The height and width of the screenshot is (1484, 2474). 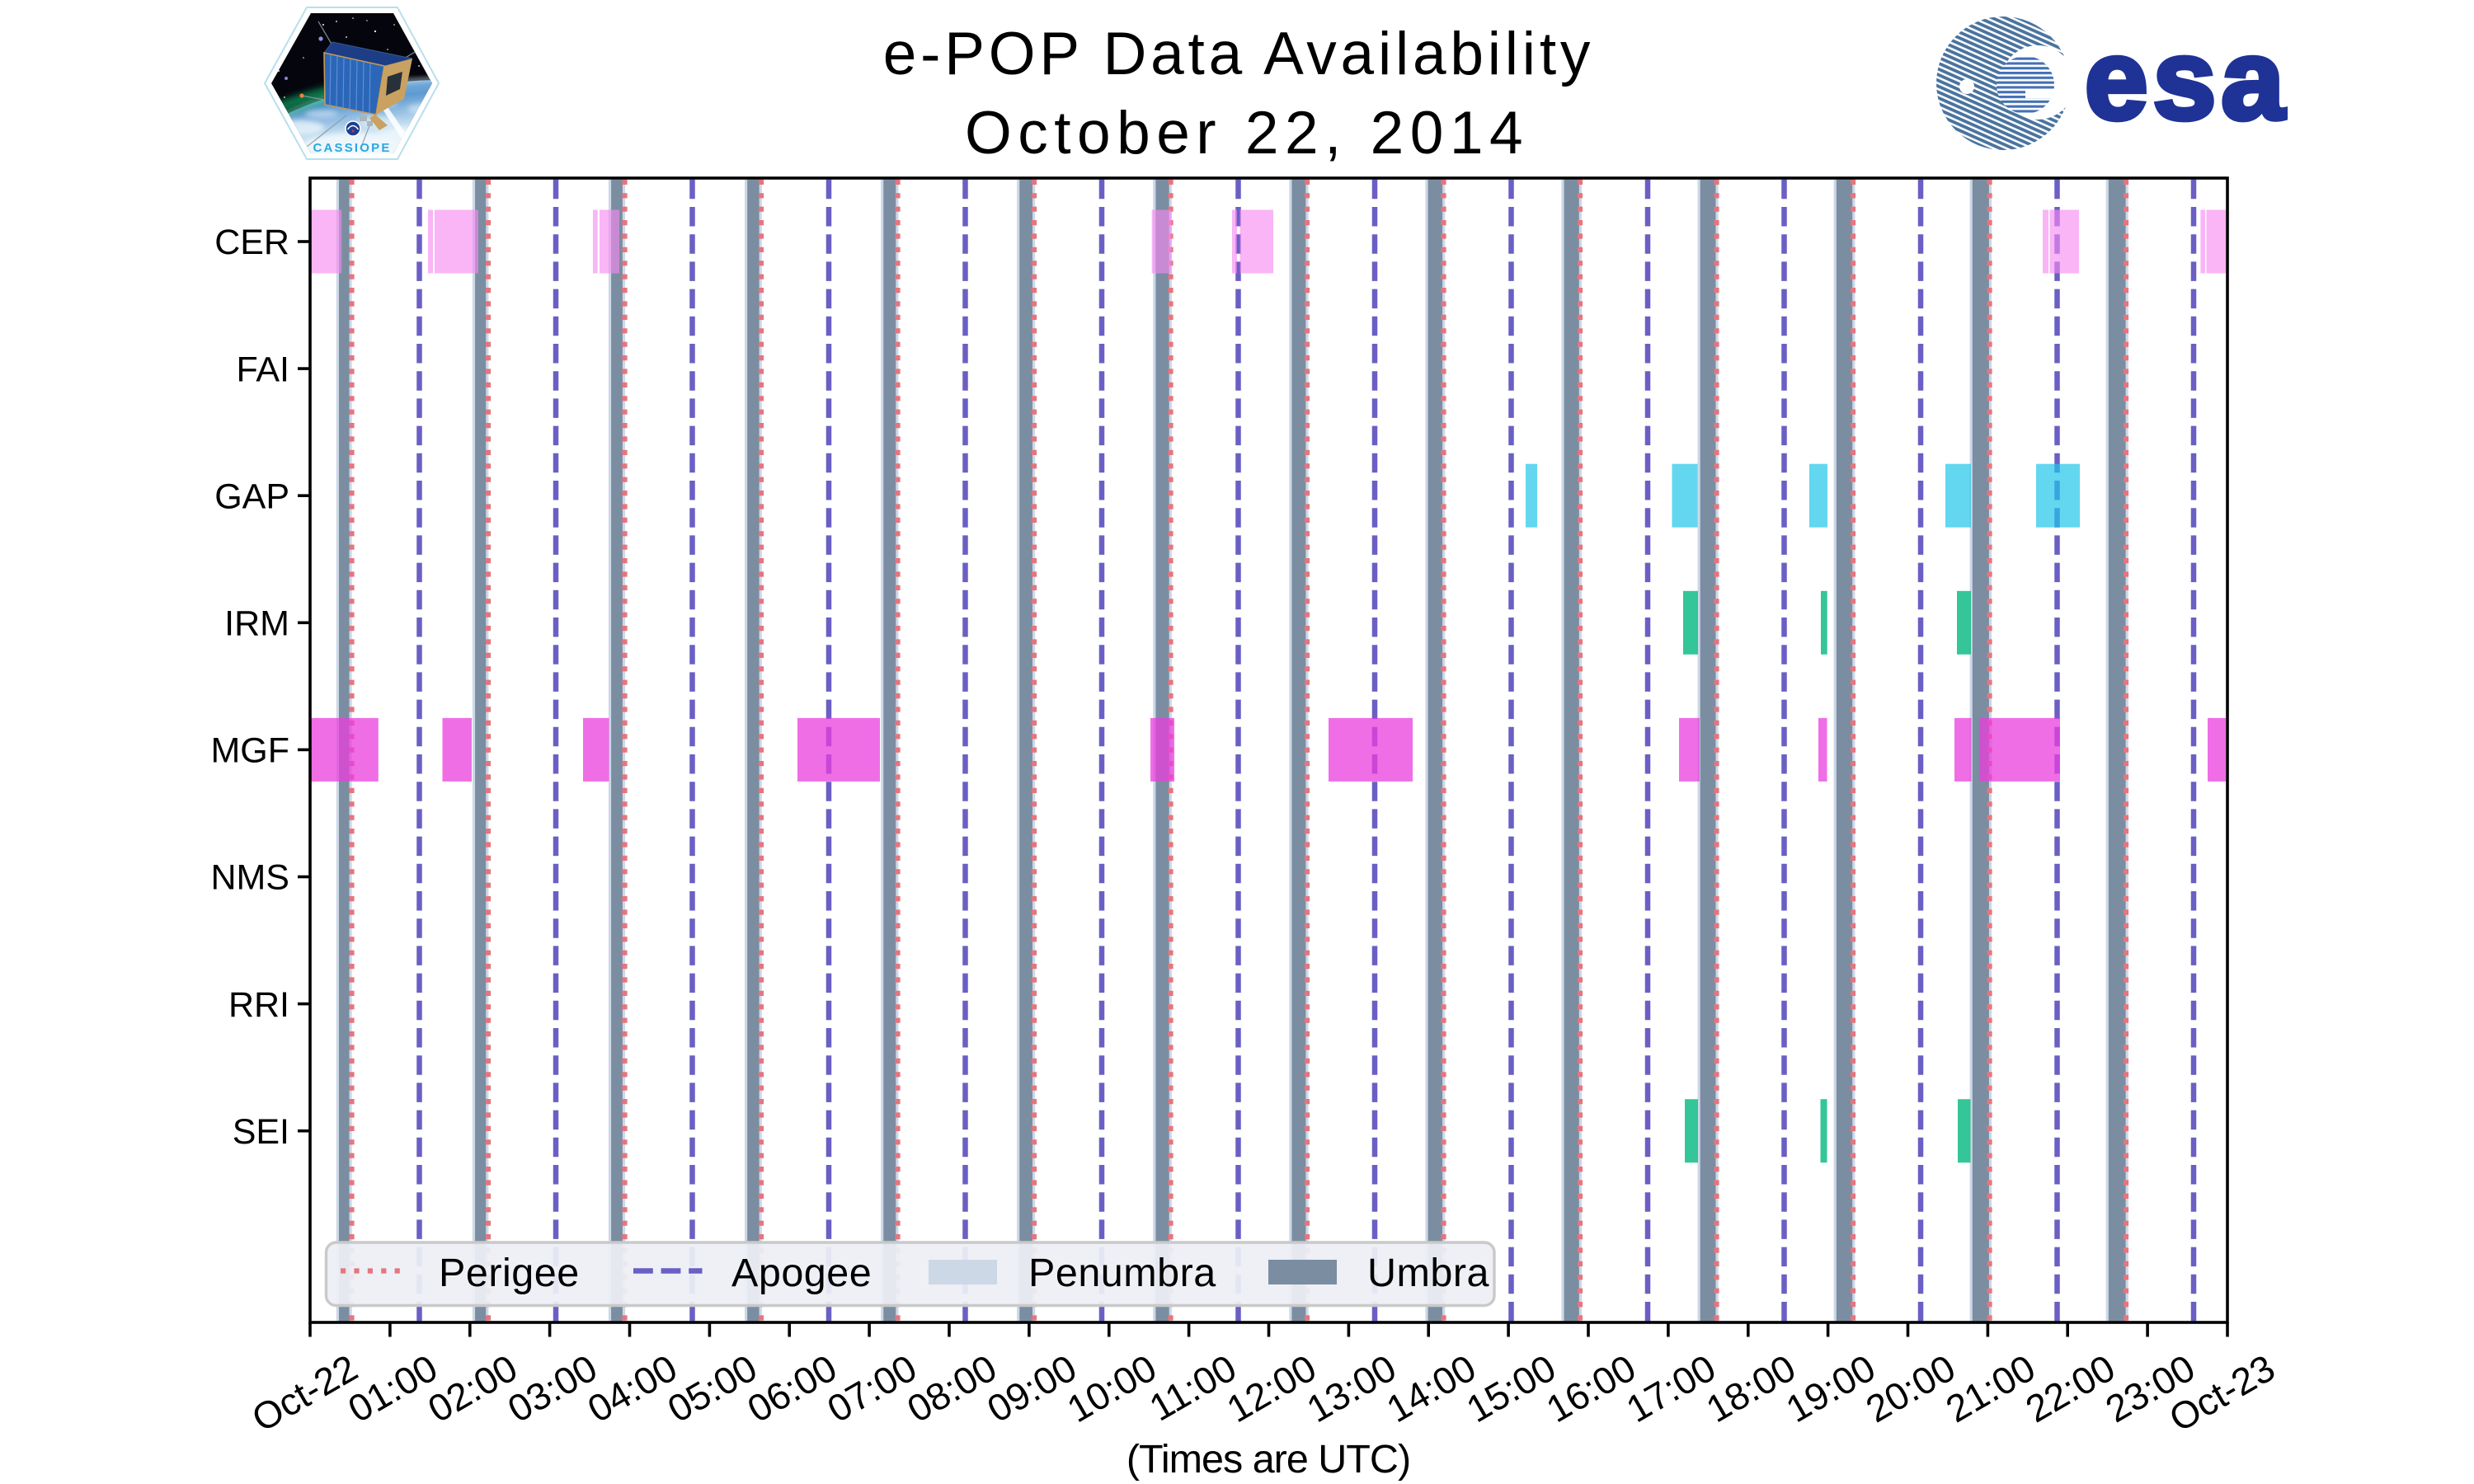 I want to click on svg-text: CASSIOPE, so click(x=352, y=148).